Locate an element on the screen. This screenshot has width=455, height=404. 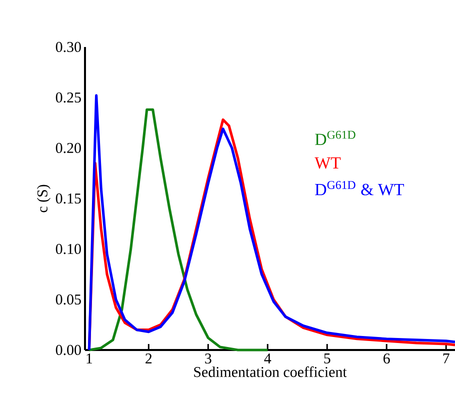
x-tick-label: 1 is located at coordinates (89, 359).